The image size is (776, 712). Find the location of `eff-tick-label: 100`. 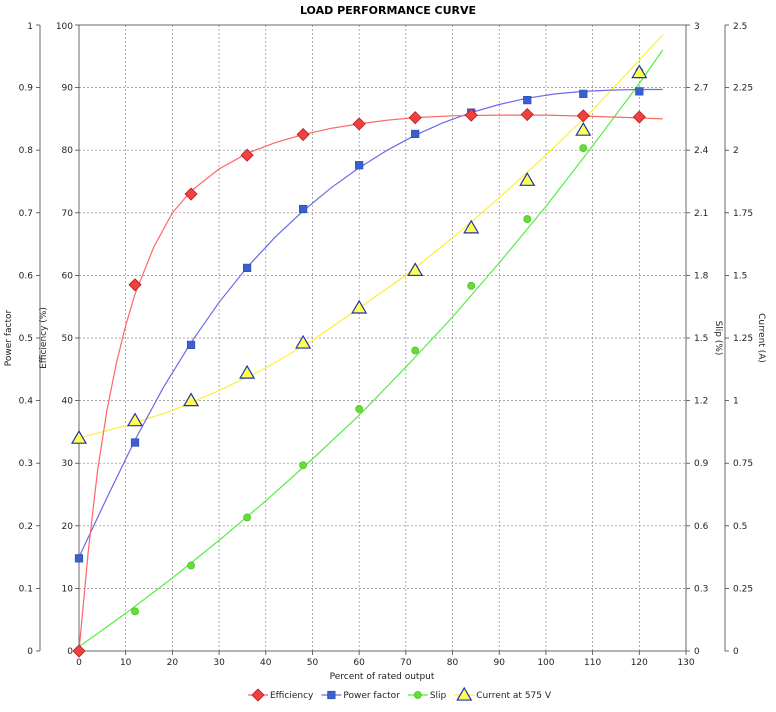

eff-tick-label: 100 is located at coordinates (64, 27).